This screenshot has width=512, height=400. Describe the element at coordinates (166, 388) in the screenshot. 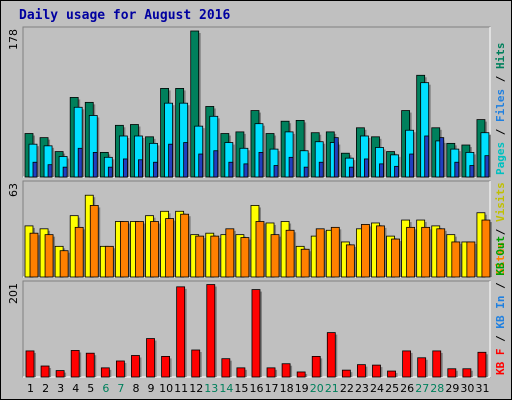

I see `x-tick-label-day-10: 10` at that location.